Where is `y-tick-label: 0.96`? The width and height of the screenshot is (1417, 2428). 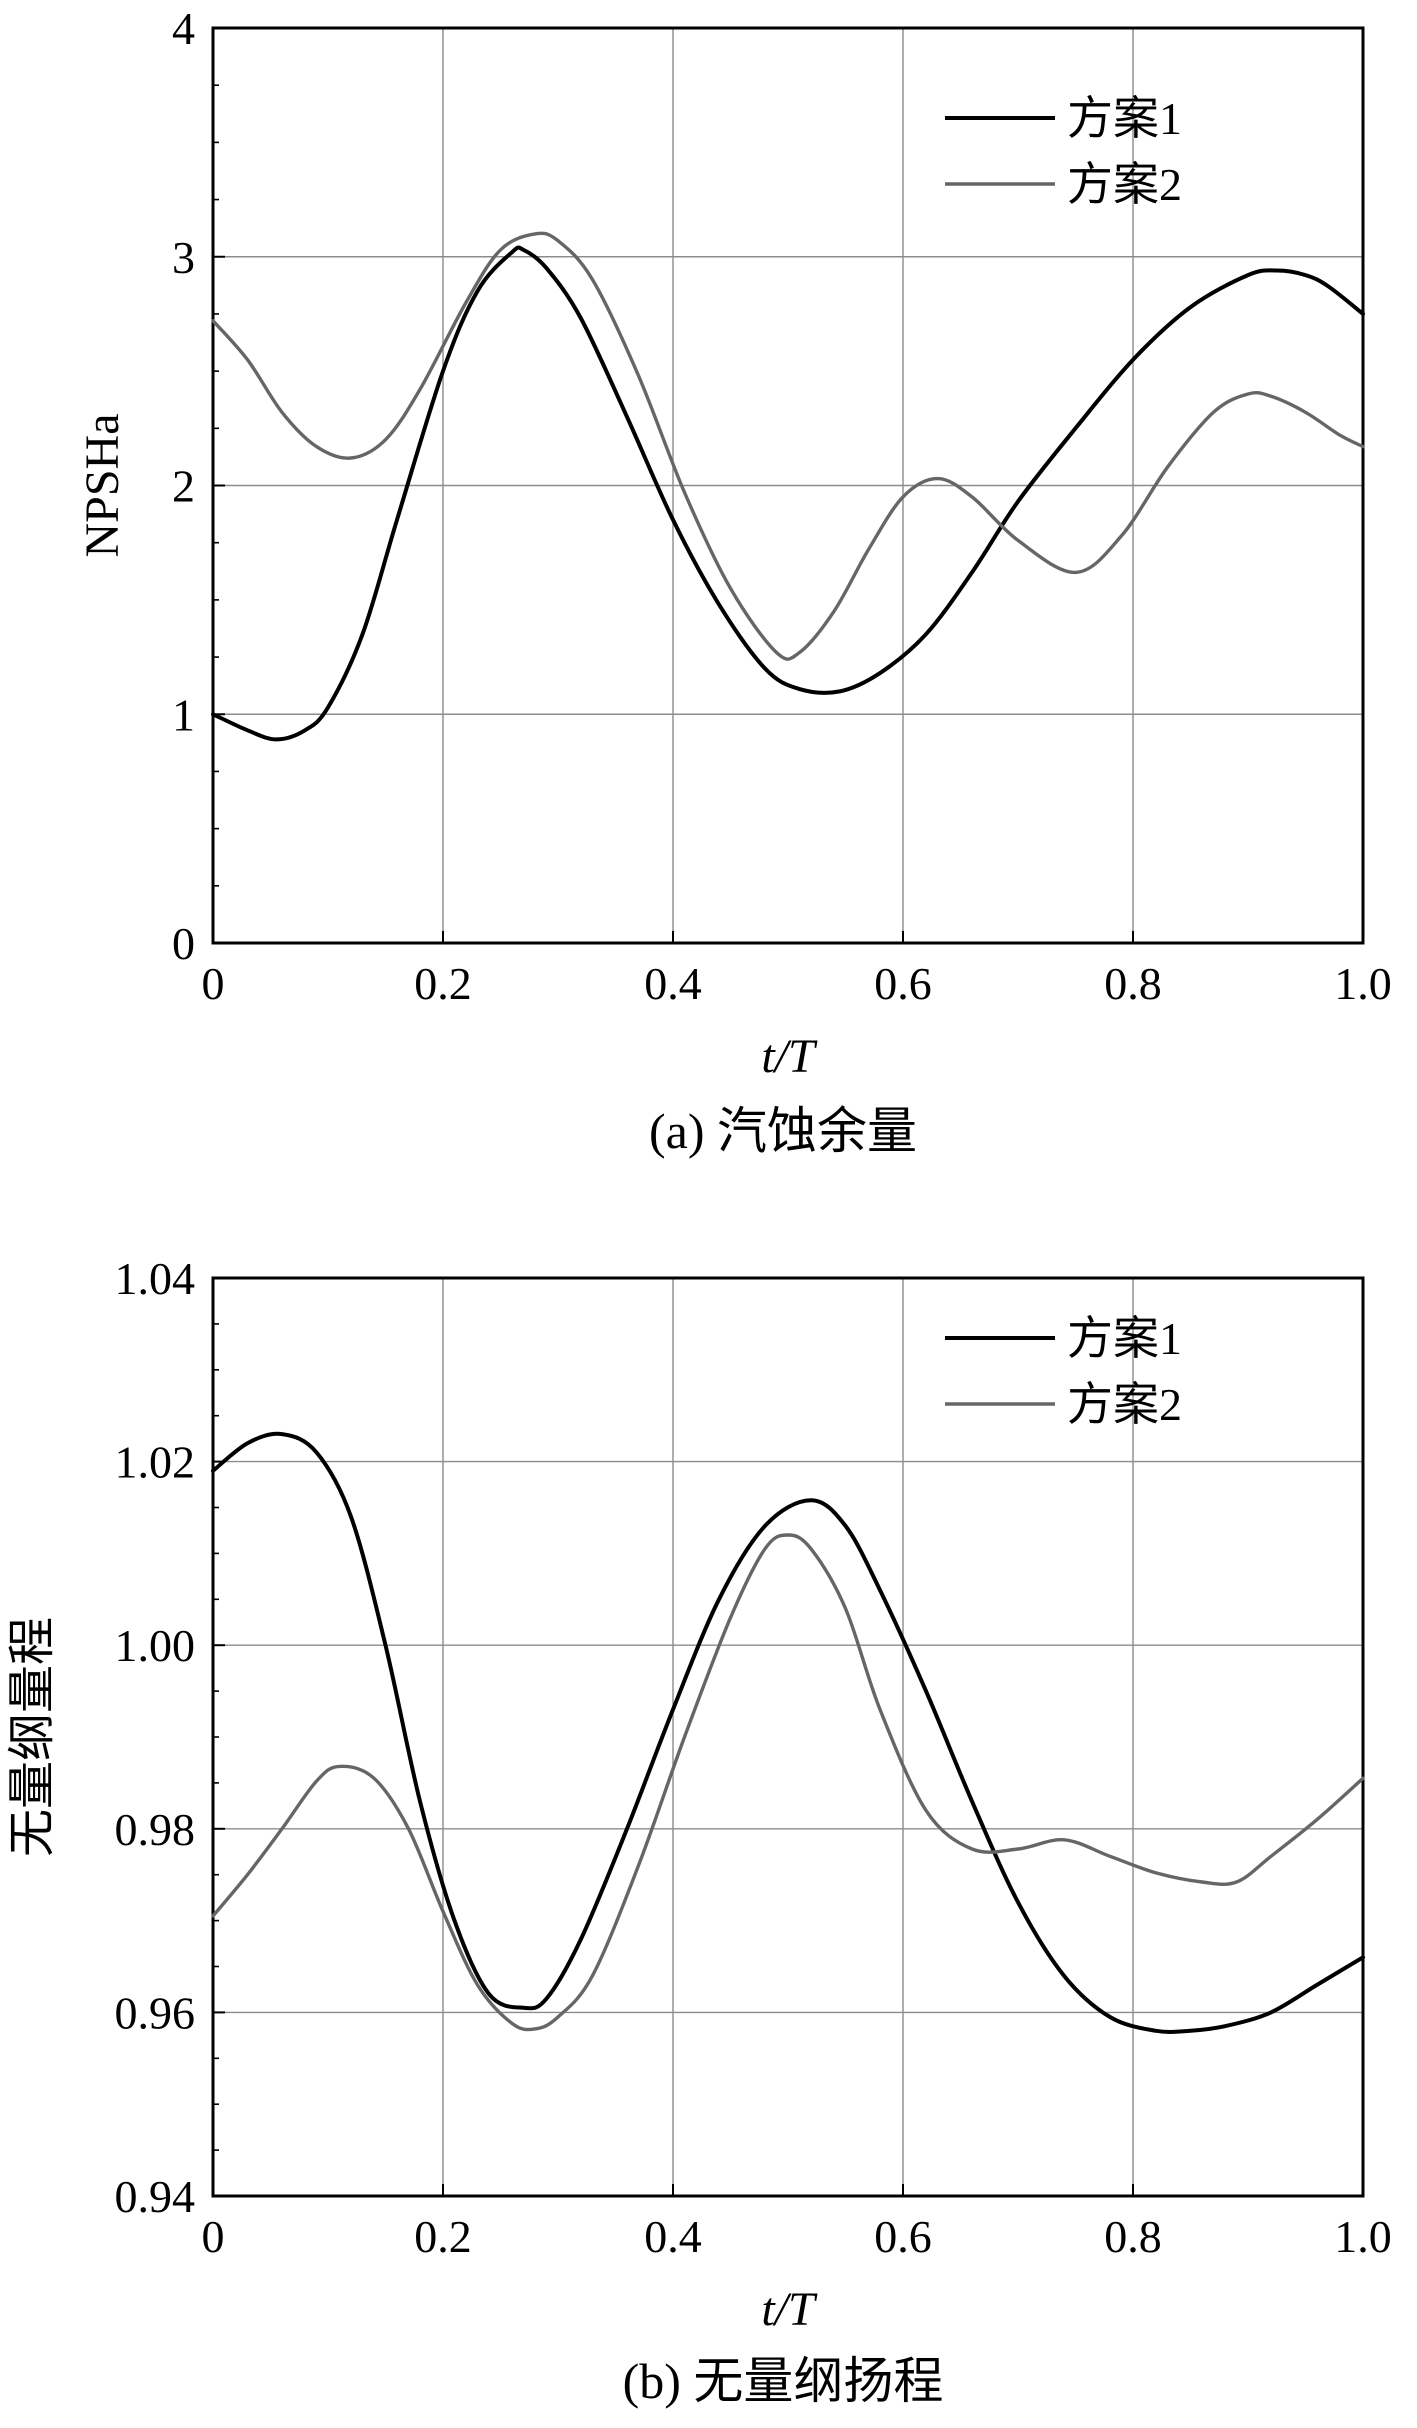 y-tick-label: 0.96 is located at coordinates (155, 2012).